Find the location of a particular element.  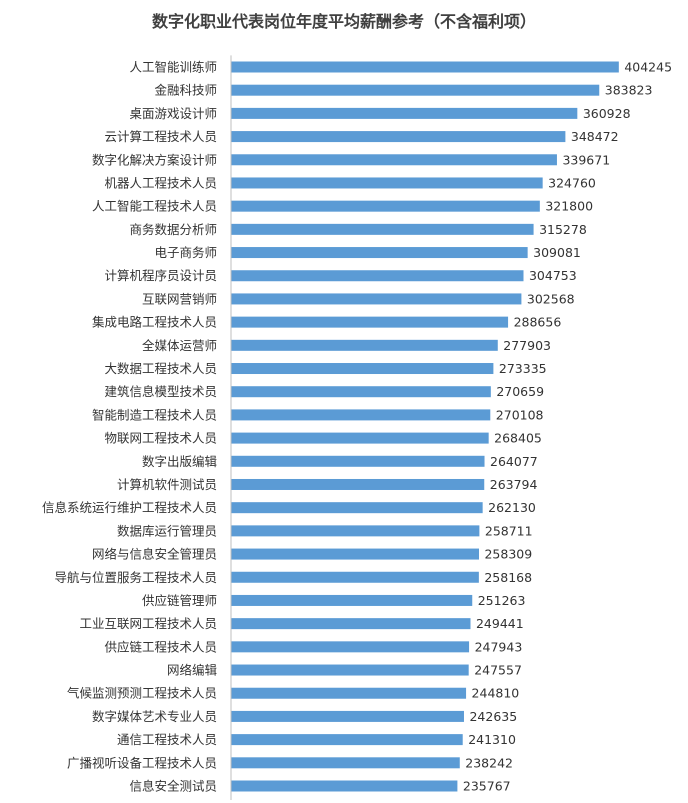

category-label-16: 物联网工程技术人员 is located at coordinates (160, 438).